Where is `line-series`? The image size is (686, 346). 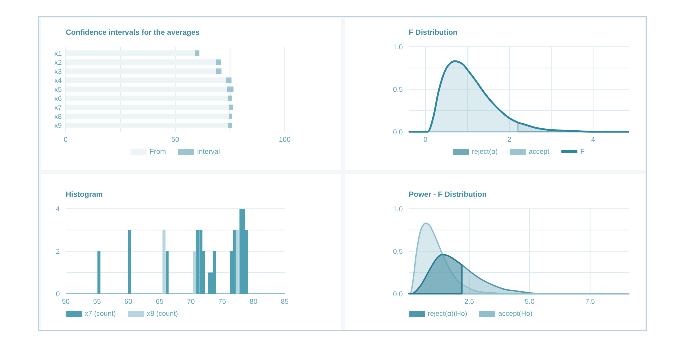
line-series is located at coordinates (519, 96).